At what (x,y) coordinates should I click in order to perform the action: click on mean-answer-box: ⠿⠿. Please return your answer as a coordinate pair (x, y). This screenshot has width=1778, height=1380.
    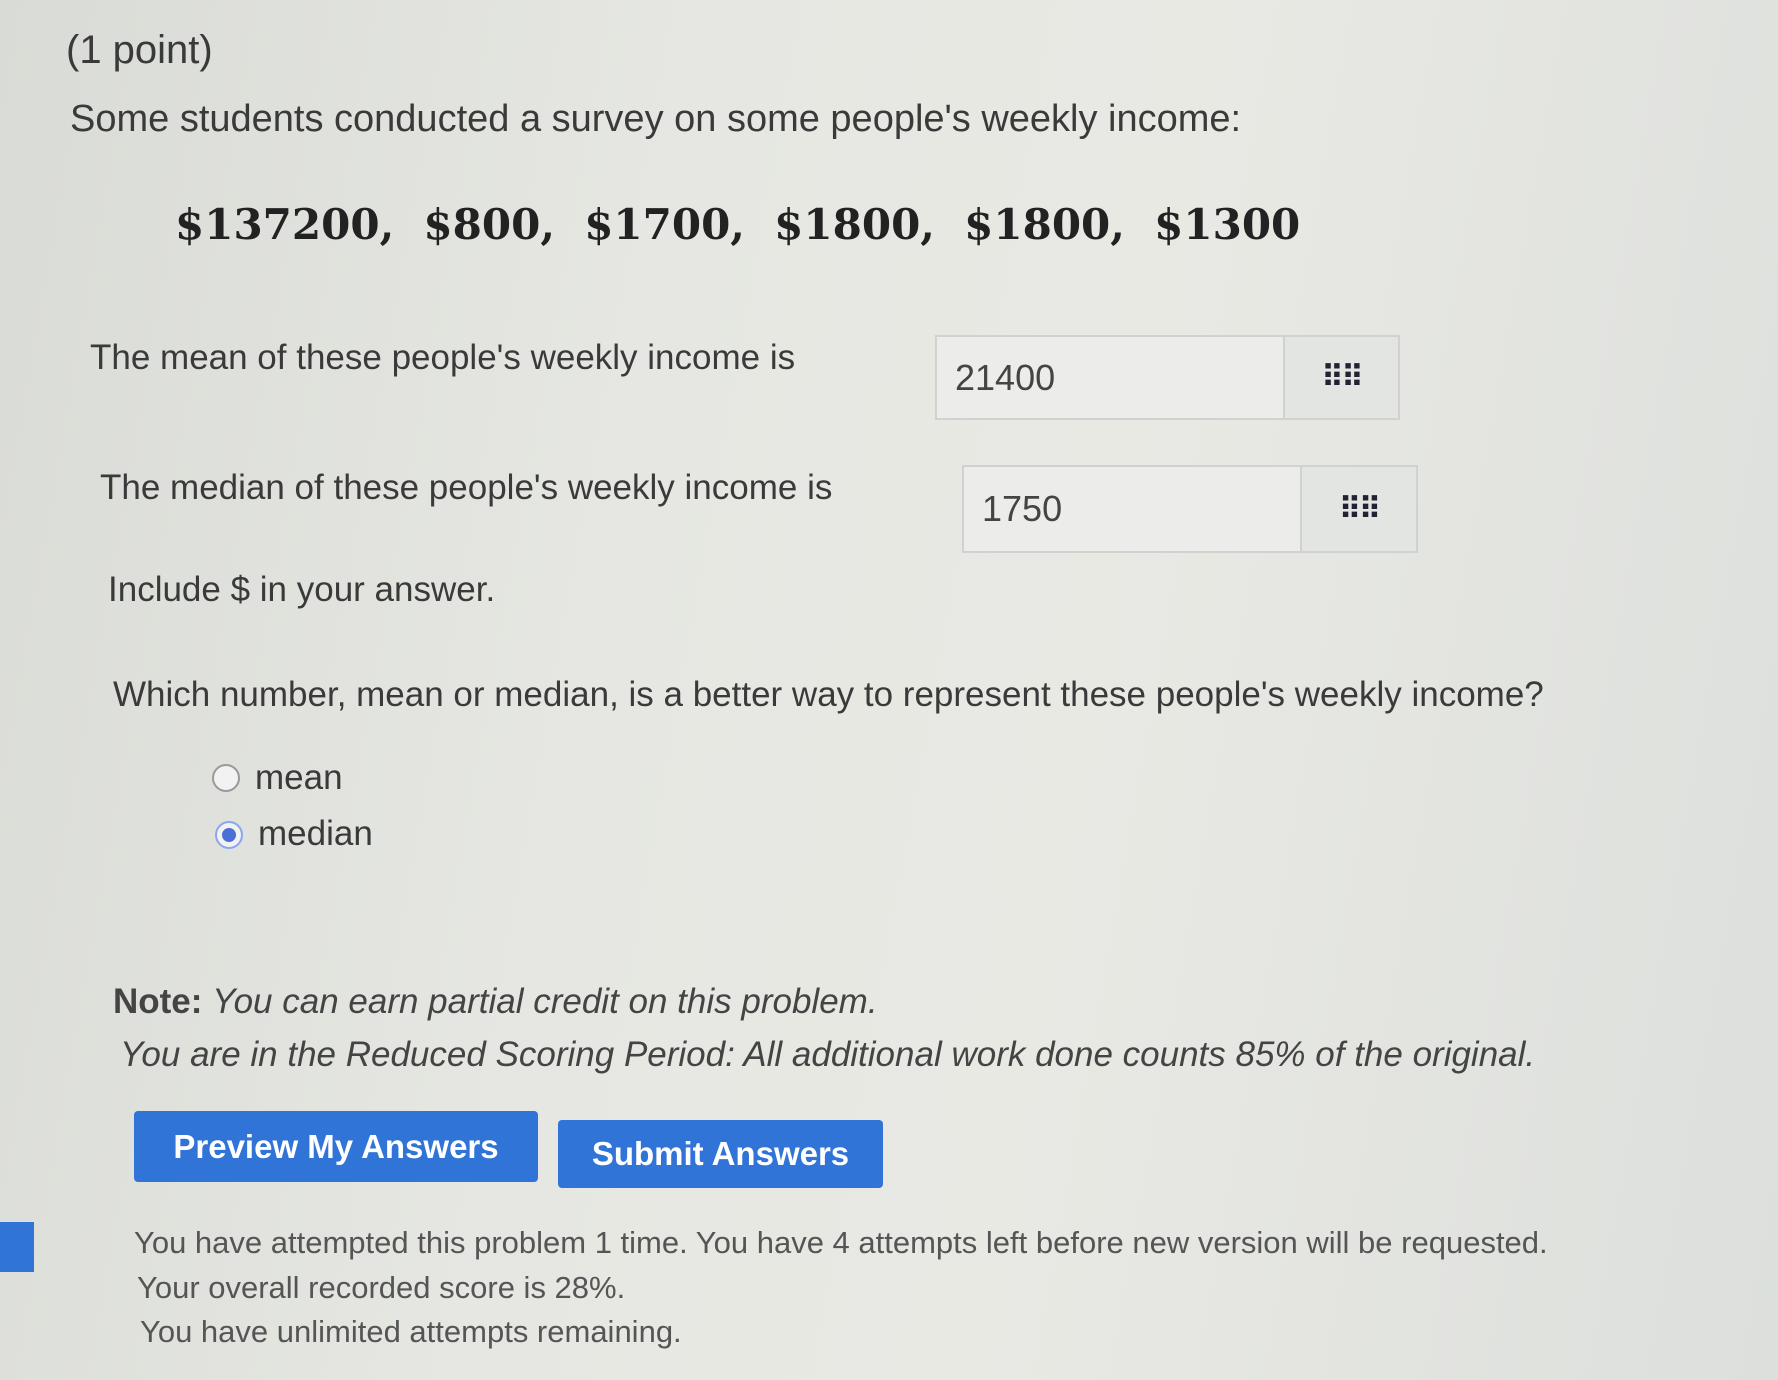
    Looking at the image, I should click on (1167, 377).